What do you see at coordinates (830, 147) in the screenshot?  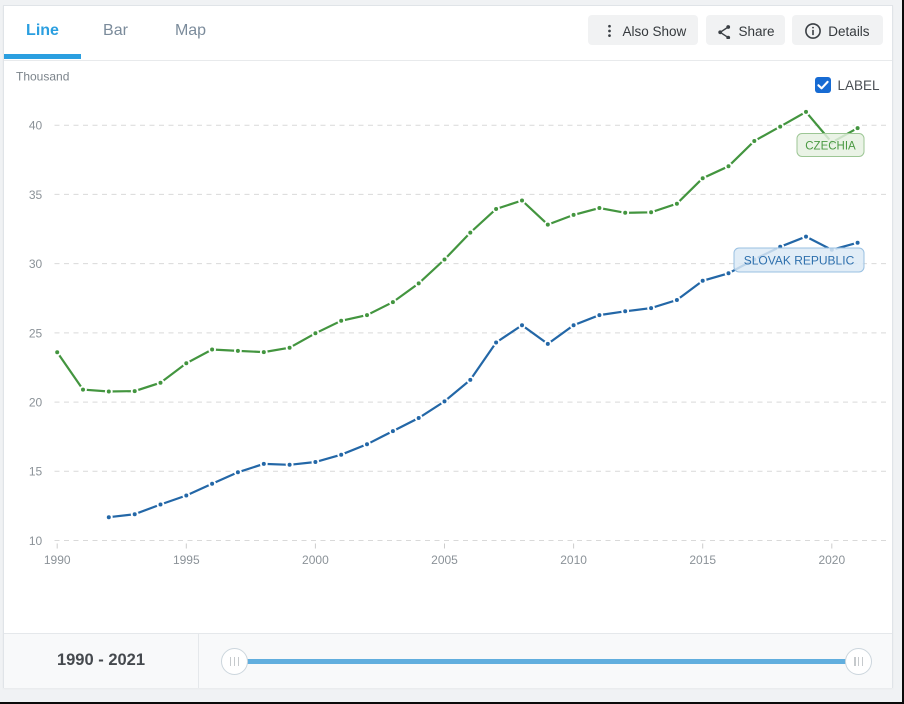 I see `svg-text: CZECHIA` at bounding box center [830, 147].